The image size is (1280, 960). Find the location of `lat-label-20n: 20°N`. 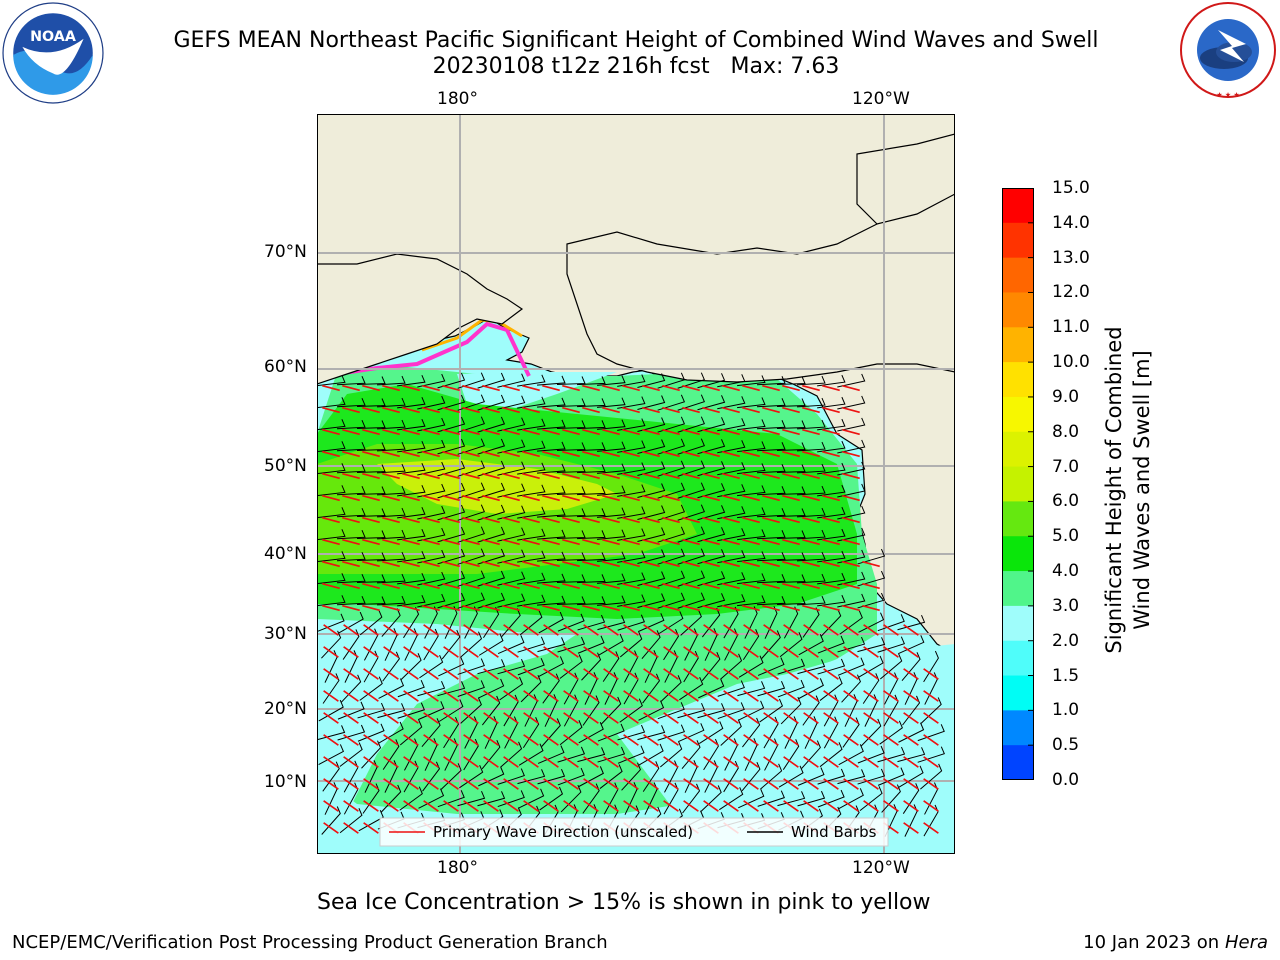

lat-label-20n: 20°N is located at coordinates (285, 709).